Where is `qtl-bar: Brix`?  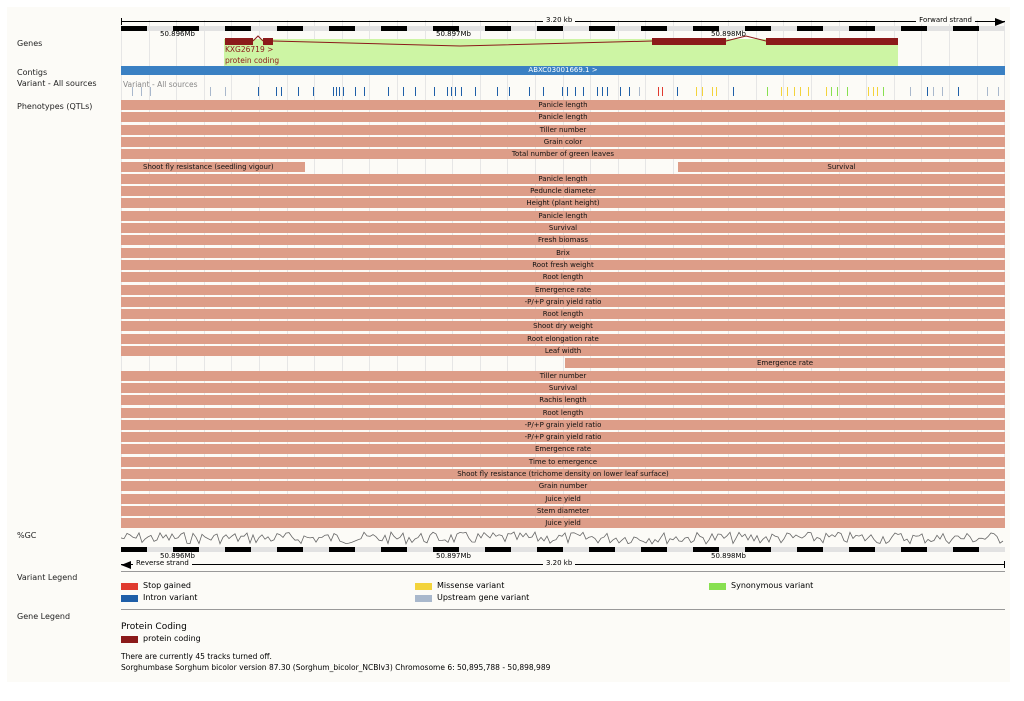
qtl-bar: Brix is located at coordinates (563, 252).